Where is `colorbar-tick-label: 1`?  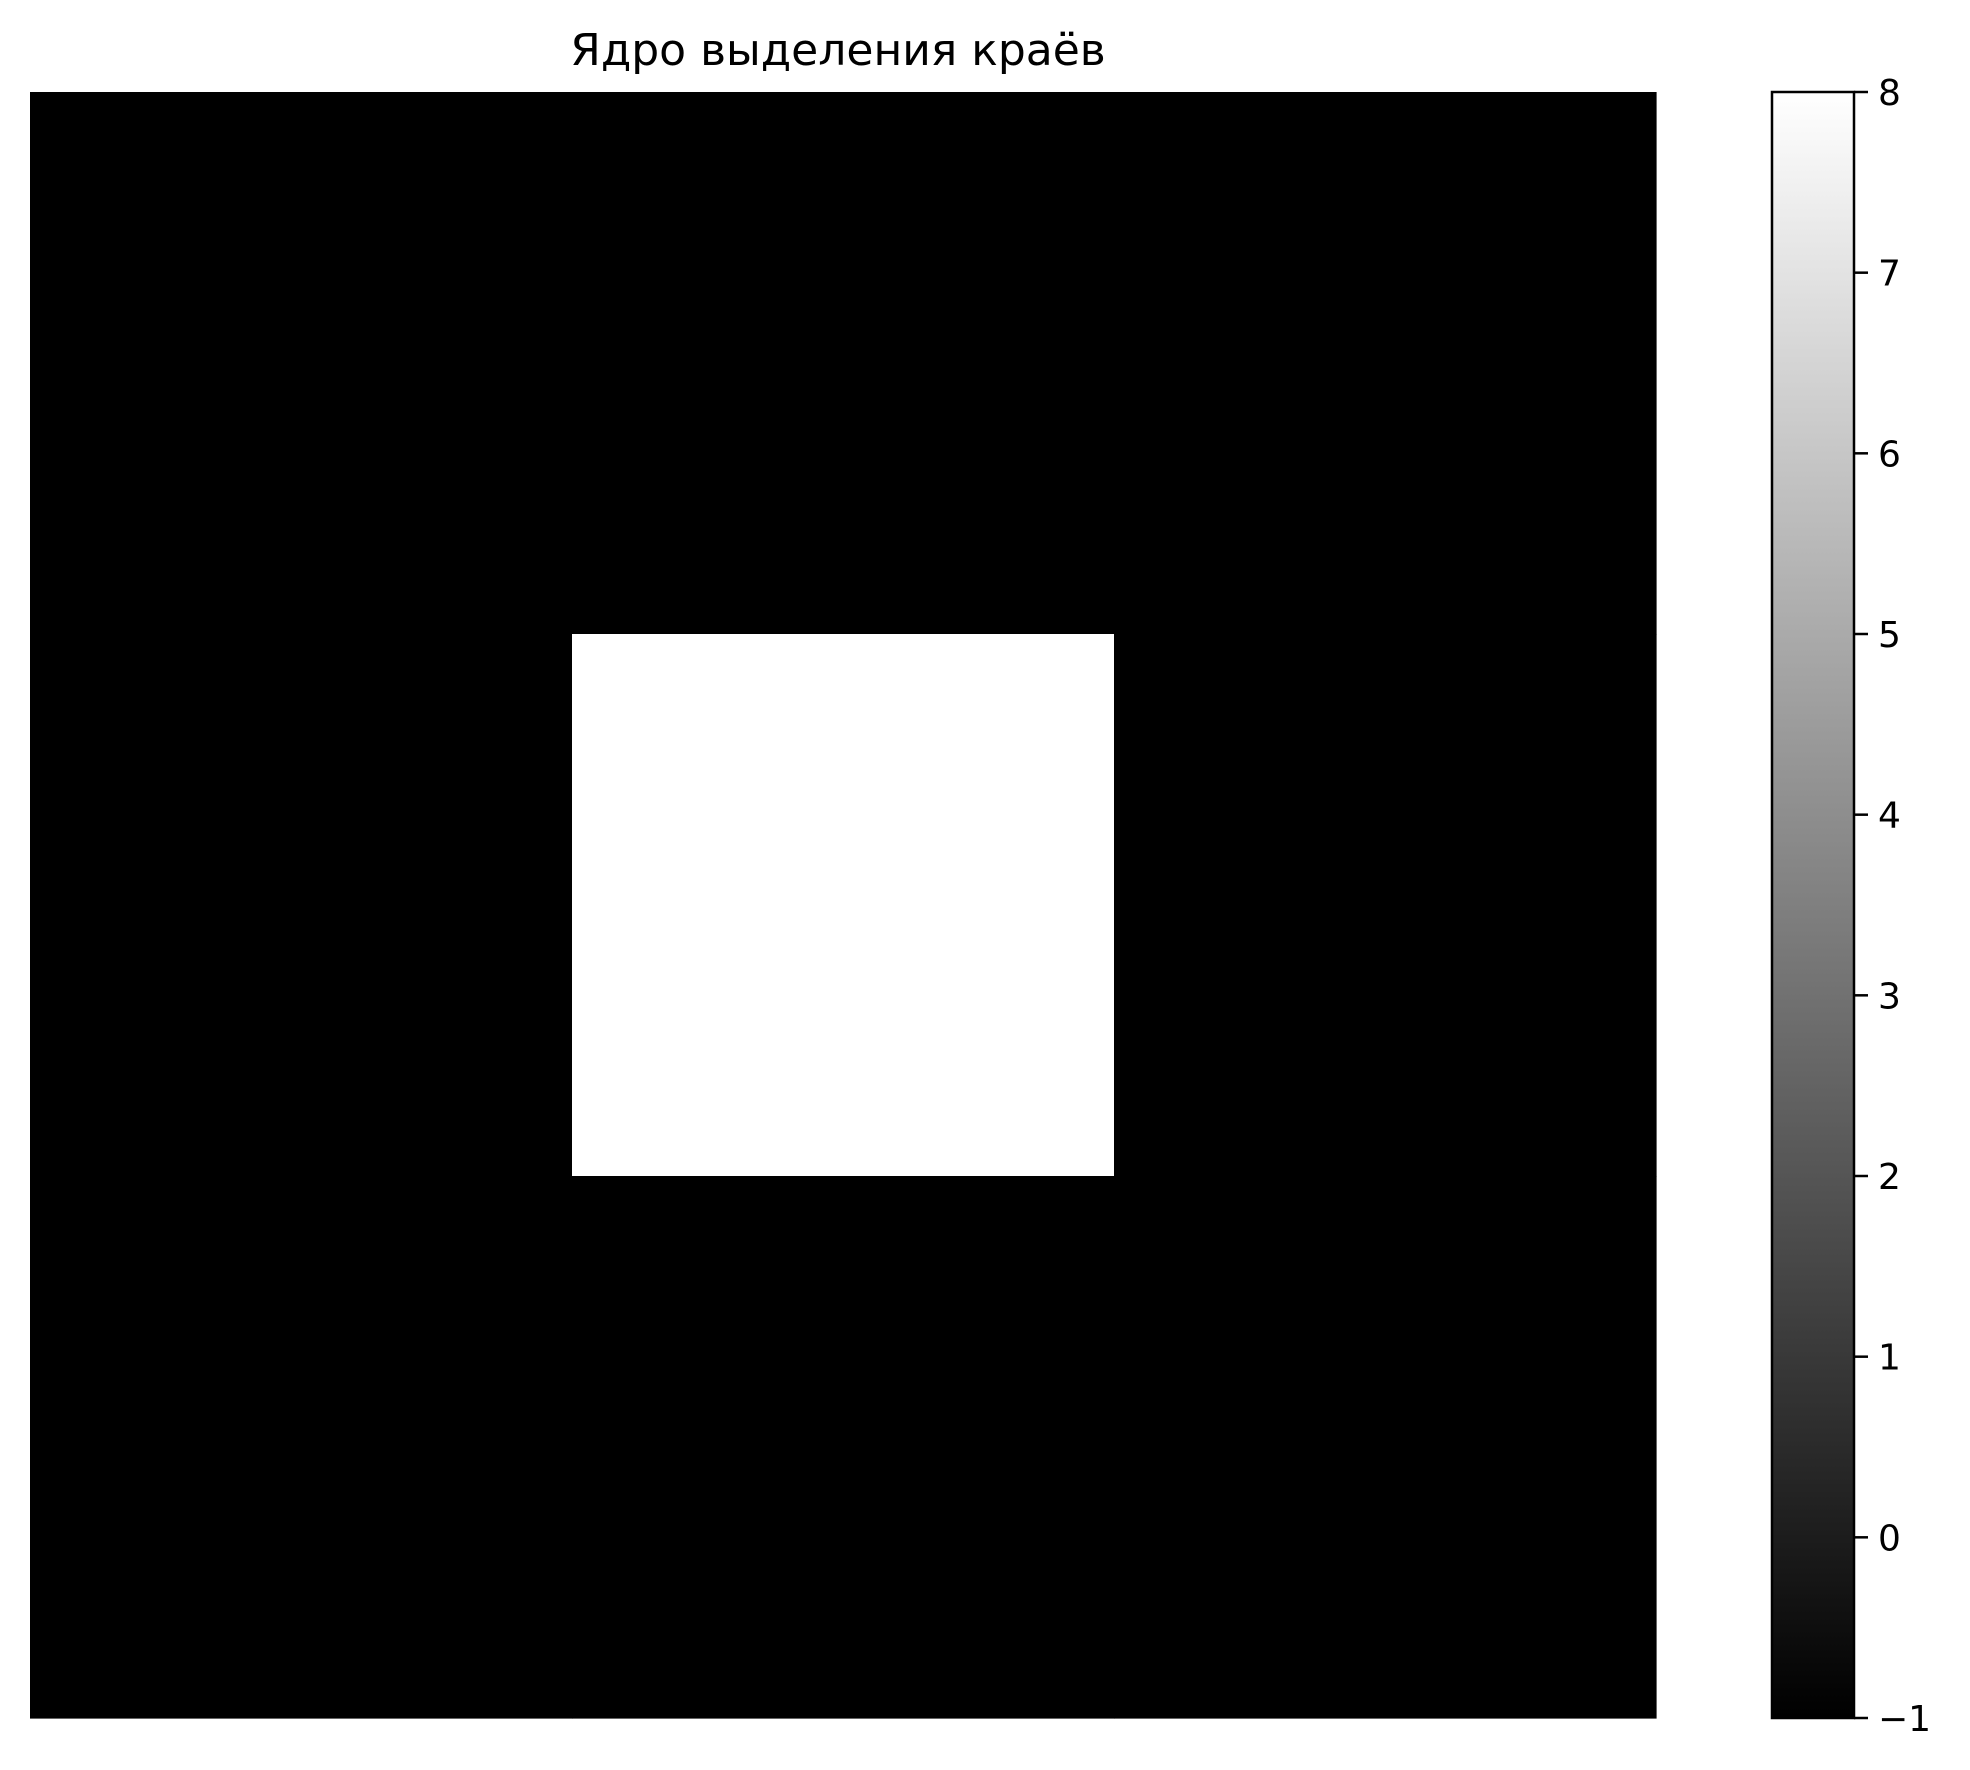
colorbar-tick-label: 1 is located at coordinates (1889, 1358).